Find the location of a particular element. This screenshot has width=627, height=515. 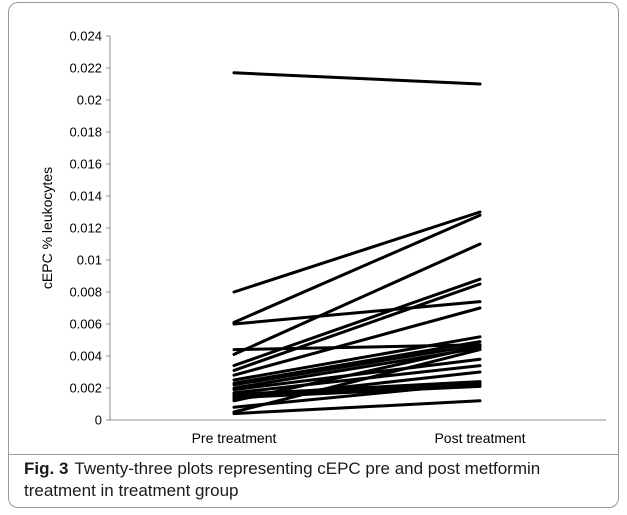

y-tick-label: 0.012 is located at coordinates (85, 228).